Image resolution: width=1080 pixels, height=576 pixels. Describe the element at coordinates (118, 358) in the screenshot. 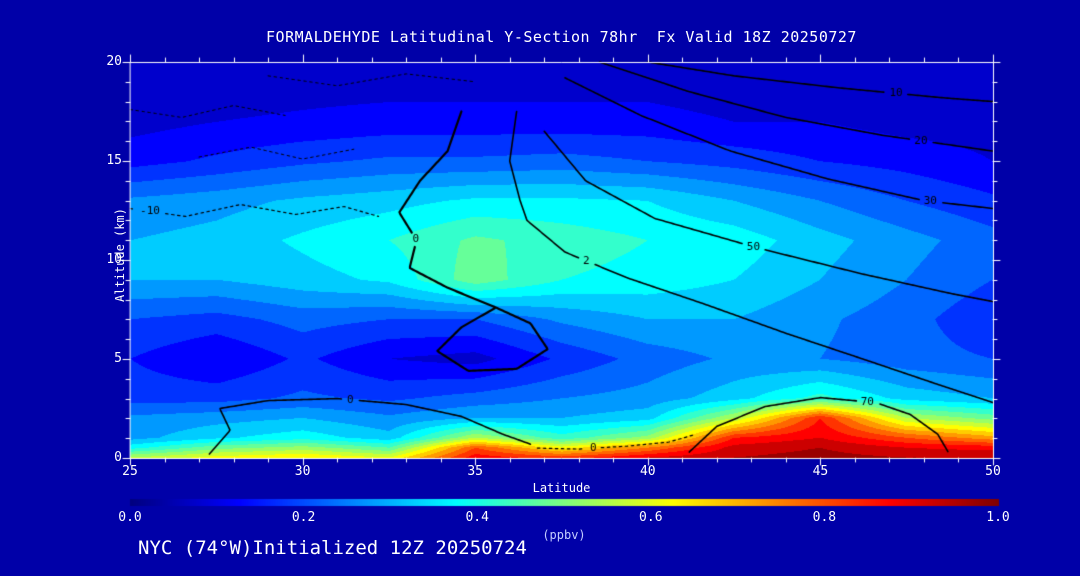

I see `y-tick-label: 5` at that location.